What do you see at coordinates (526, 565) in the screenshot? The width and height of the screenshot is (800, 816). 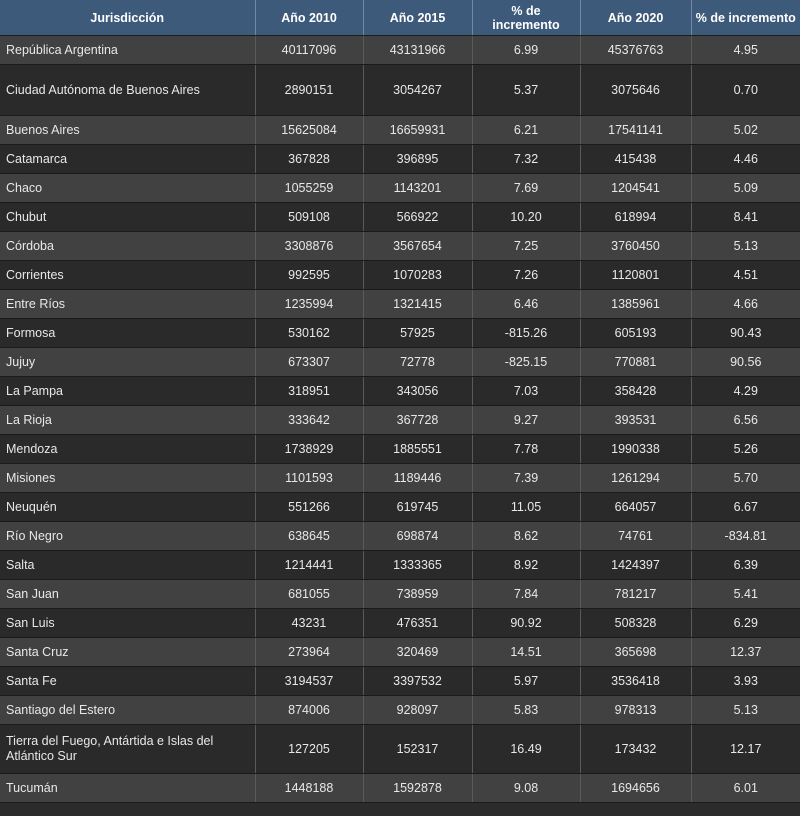 I see `incremento-2015-cell: 8.92` at bounding box center [526, 565].